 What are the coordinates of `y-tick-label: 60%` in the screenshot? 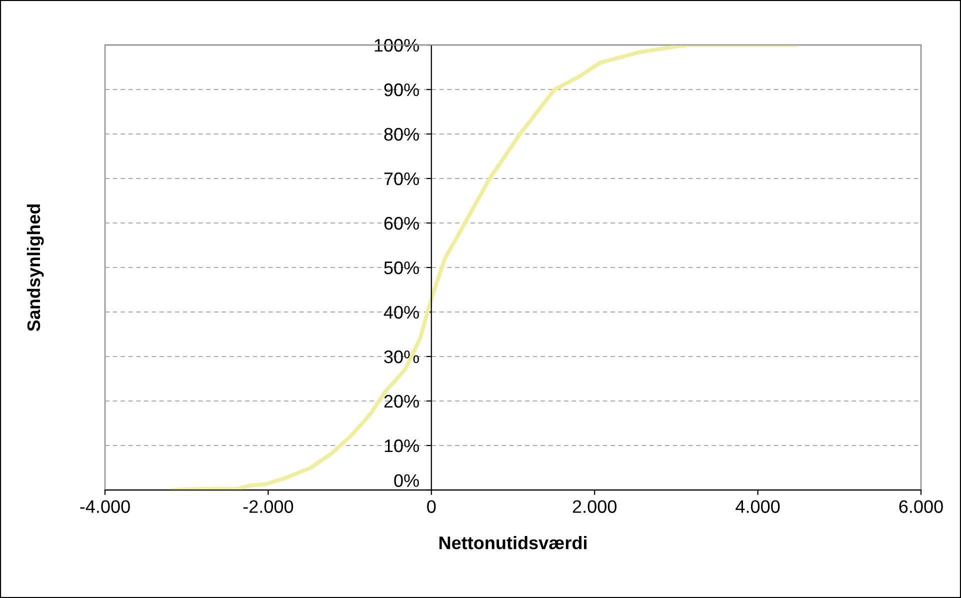 It's located at (401, 223).